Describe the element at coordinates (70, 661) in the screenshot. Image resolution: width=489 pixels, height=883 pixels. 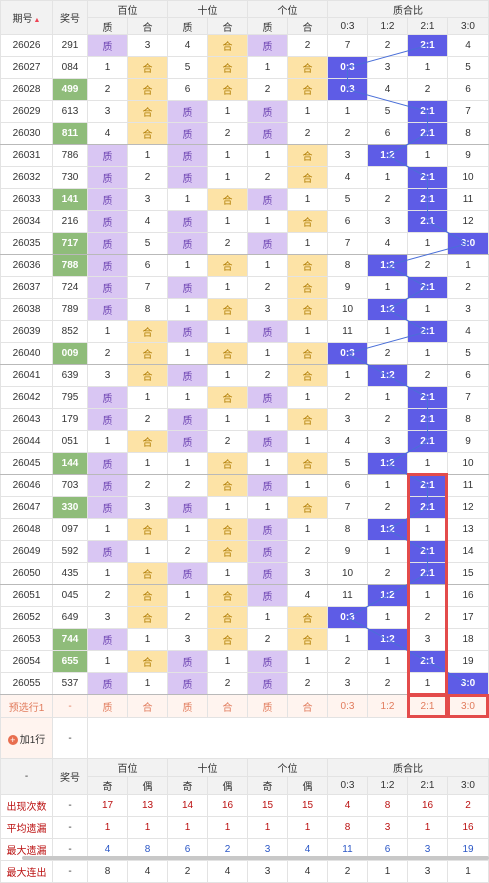
I see `prize-number-cell: 655` at that location.